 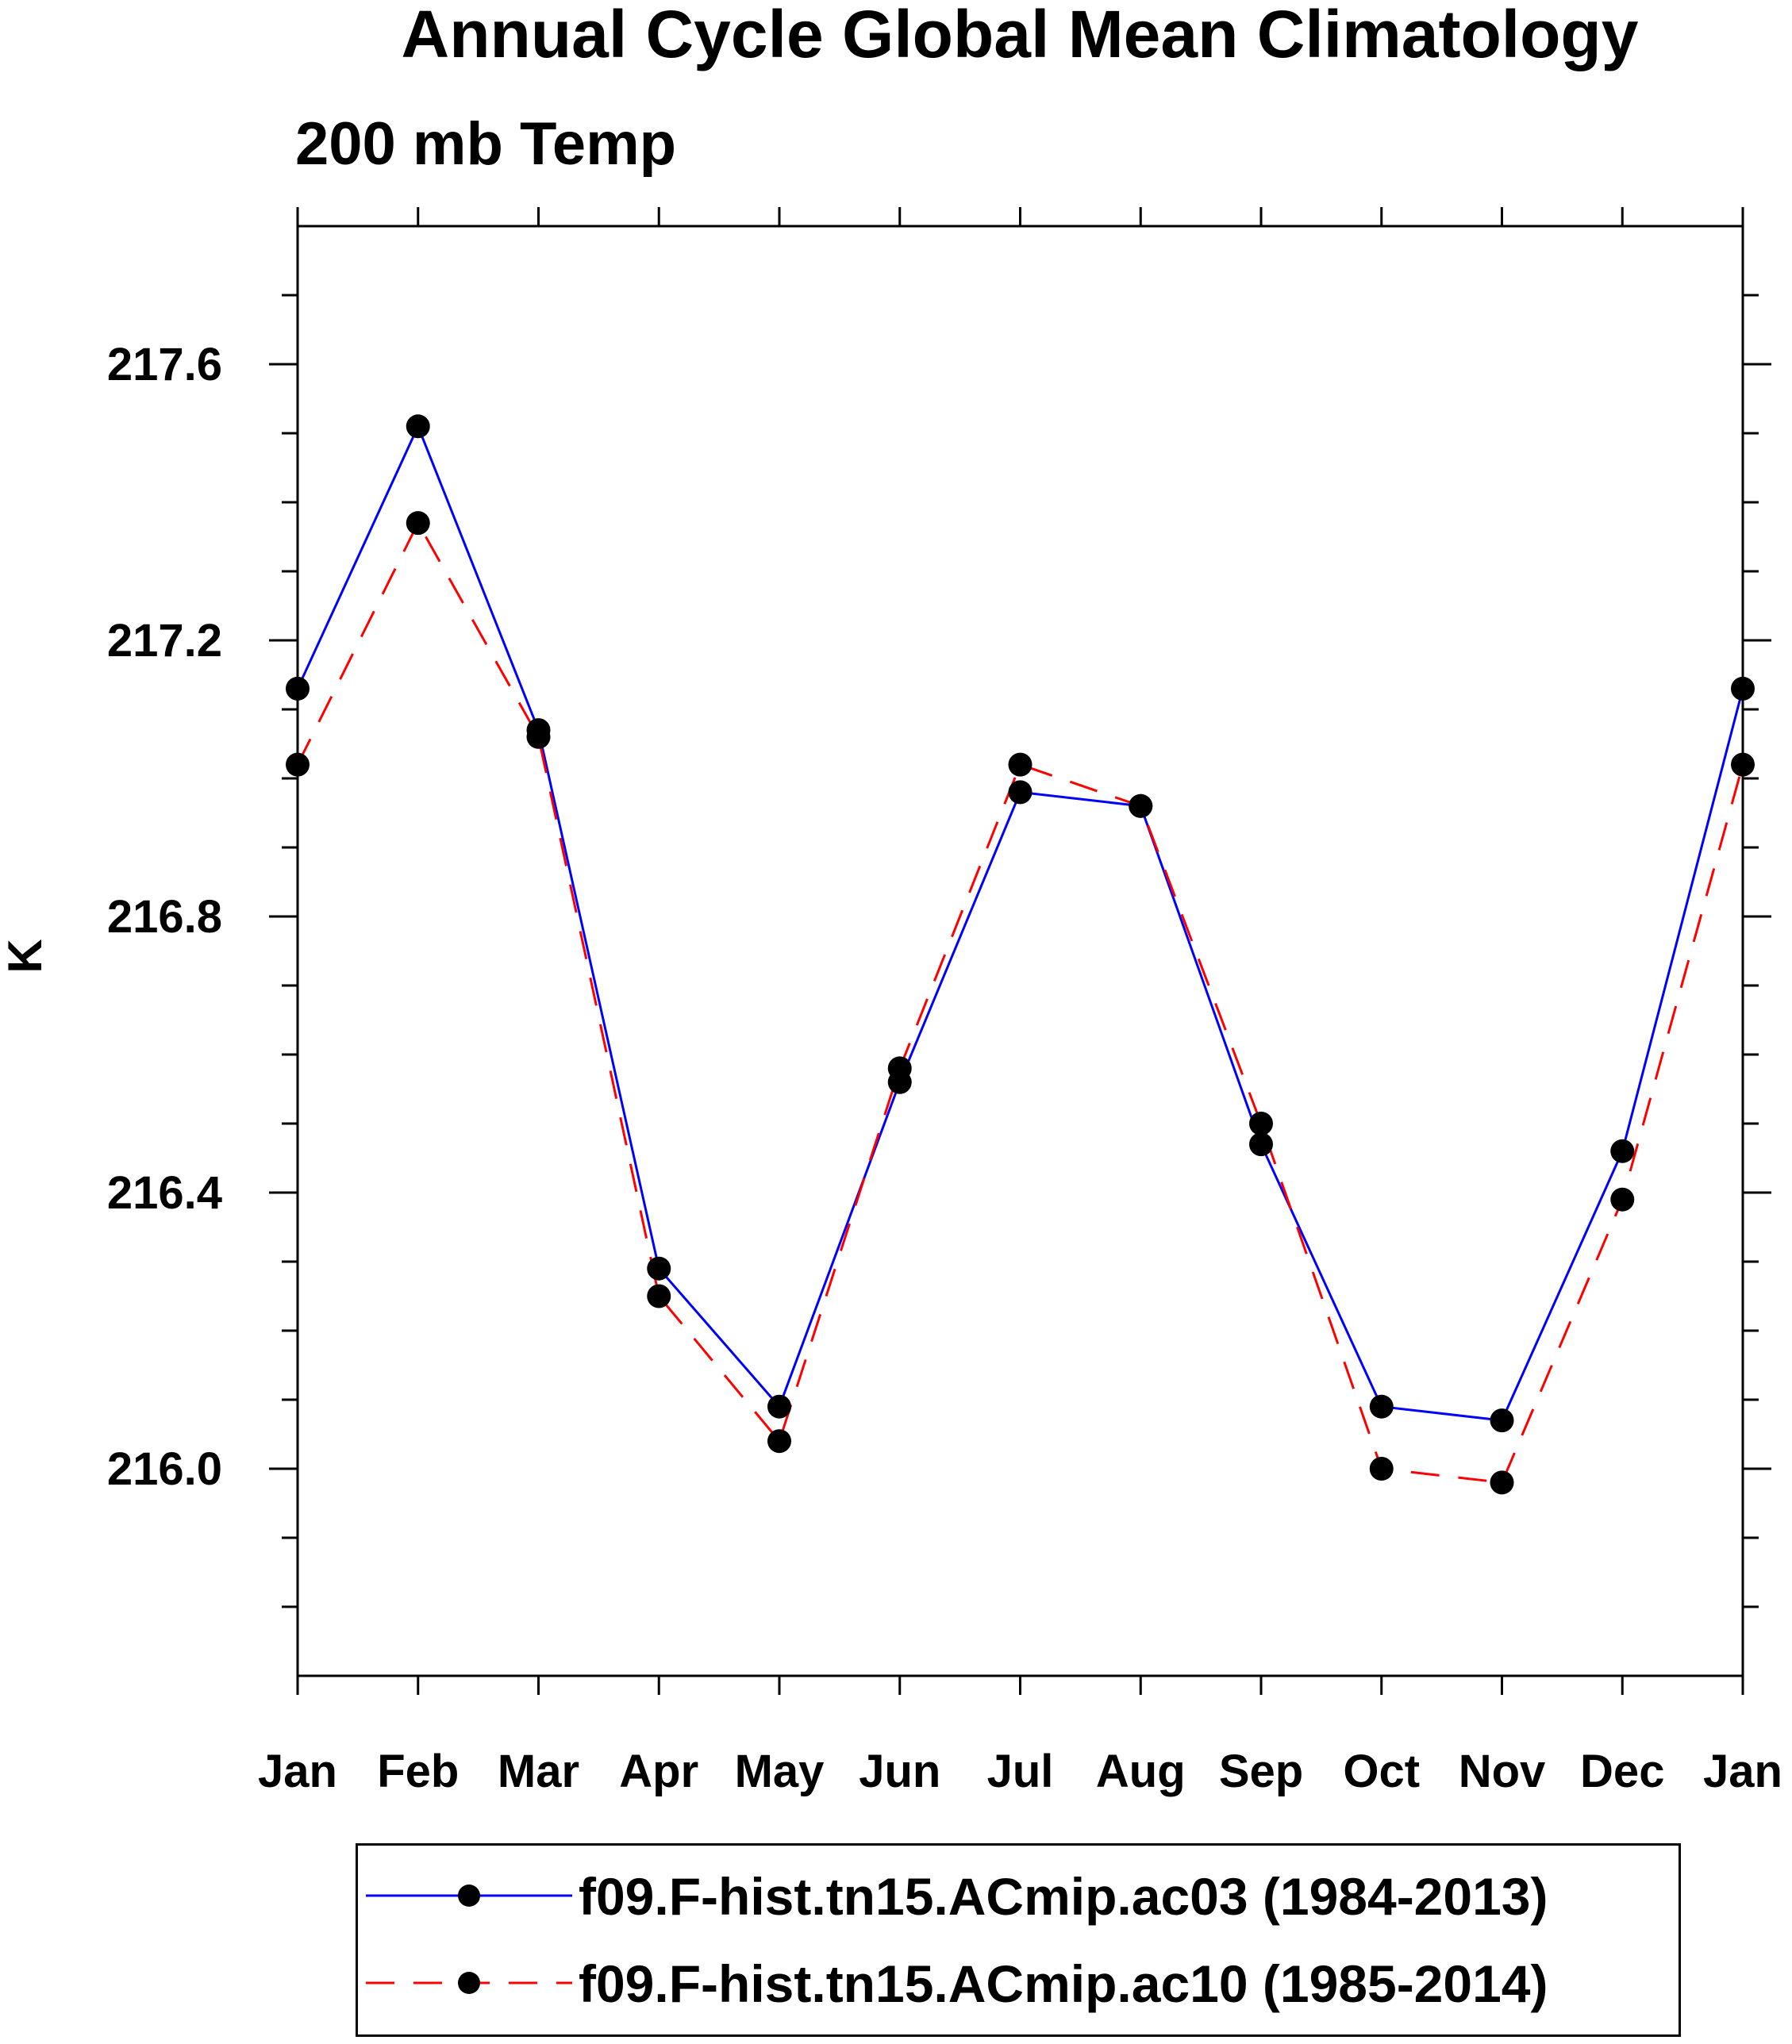 I want to click on legend-swatch-ac03, so click(x=469, y=1896).